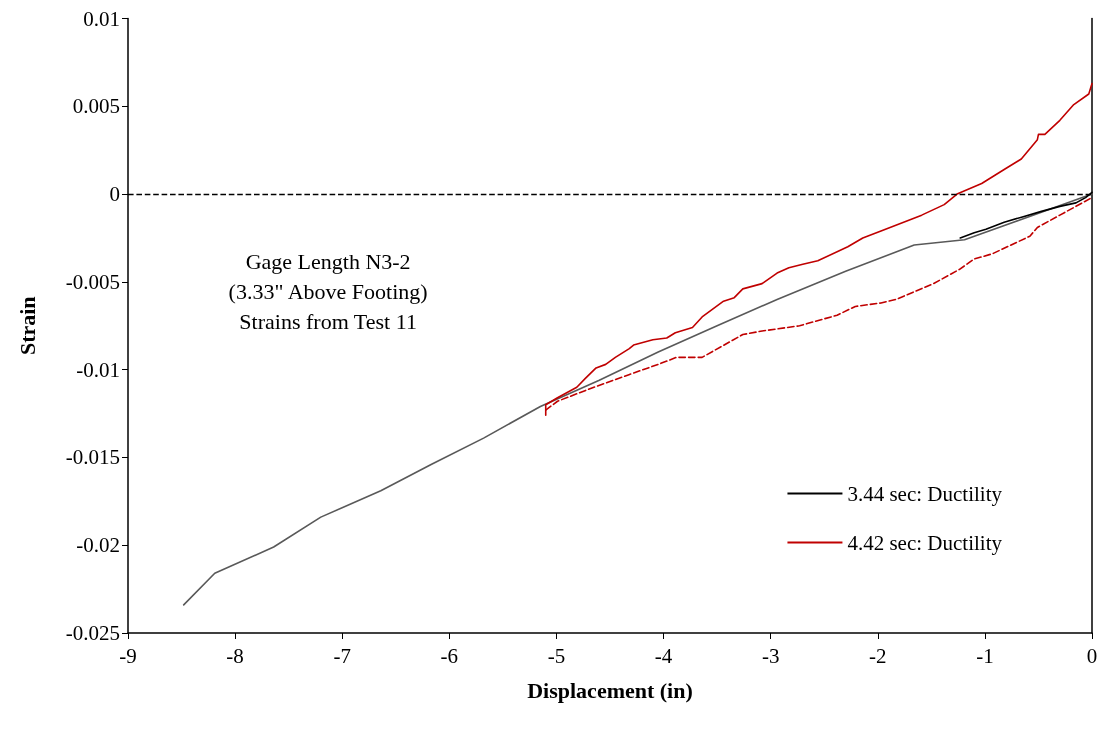 The width and height of the screenshot is (1110, 732). I want to click on y-tick-label: -0.005, so click(92, 281).